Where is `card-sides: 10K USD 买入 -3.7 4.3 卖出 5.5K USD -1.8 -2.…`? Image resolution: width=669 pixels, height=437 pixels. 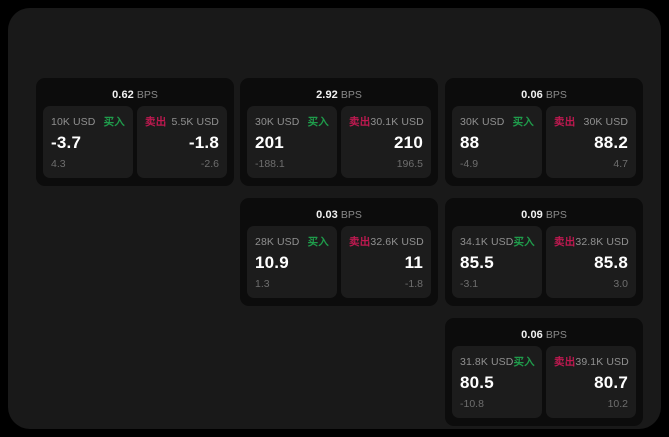
card-sides: 10K USD 买入 -3.7 4.3 卖出 5.5K USD -1.8 -2.… is located at coordinates (135, 142).